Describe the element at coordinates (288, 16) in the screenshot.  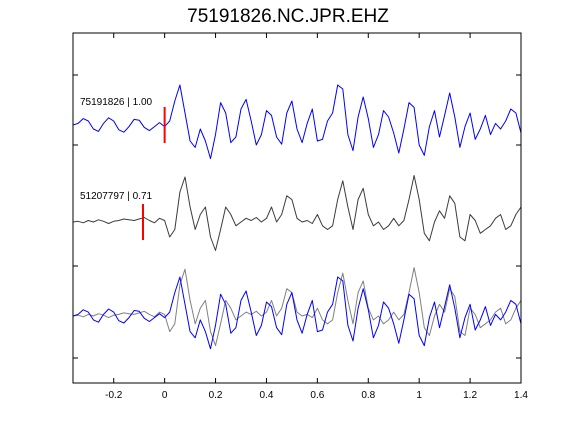
I see `chart-title: 75191826.NC.JPR.EHZ` at that location.